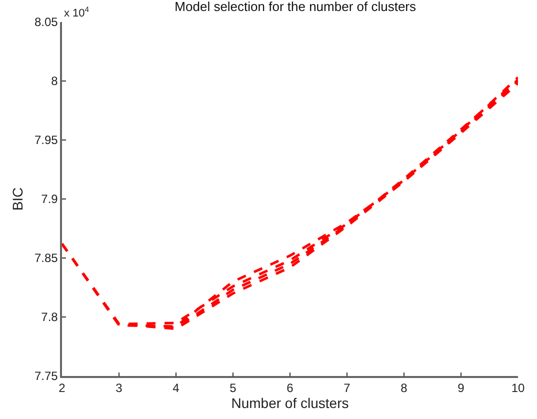 The image size is (537, 419). What do you see at coordinates (54, 81) in the screenshot?
I see `y-tick-label: 8` at bounding box center [54, 81].